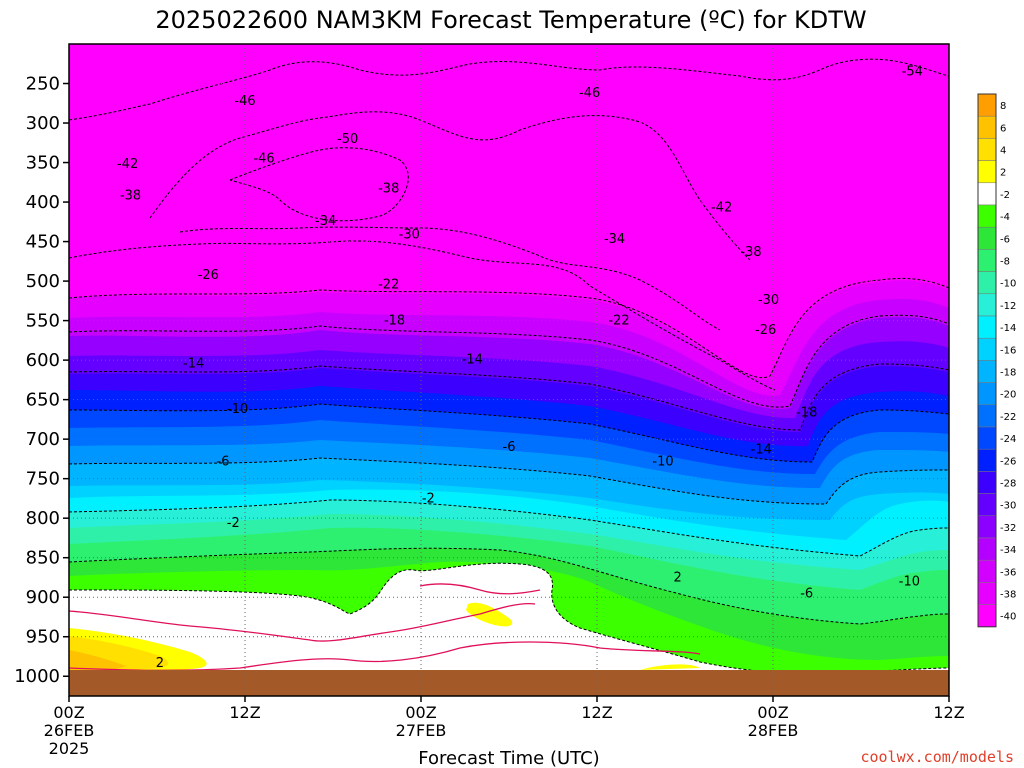 The width and height of the screenshot is (1024, 768). Describe the element at coordinates (37, 676) in the screenshot. I see `y-tick-label: 1000` at that location.